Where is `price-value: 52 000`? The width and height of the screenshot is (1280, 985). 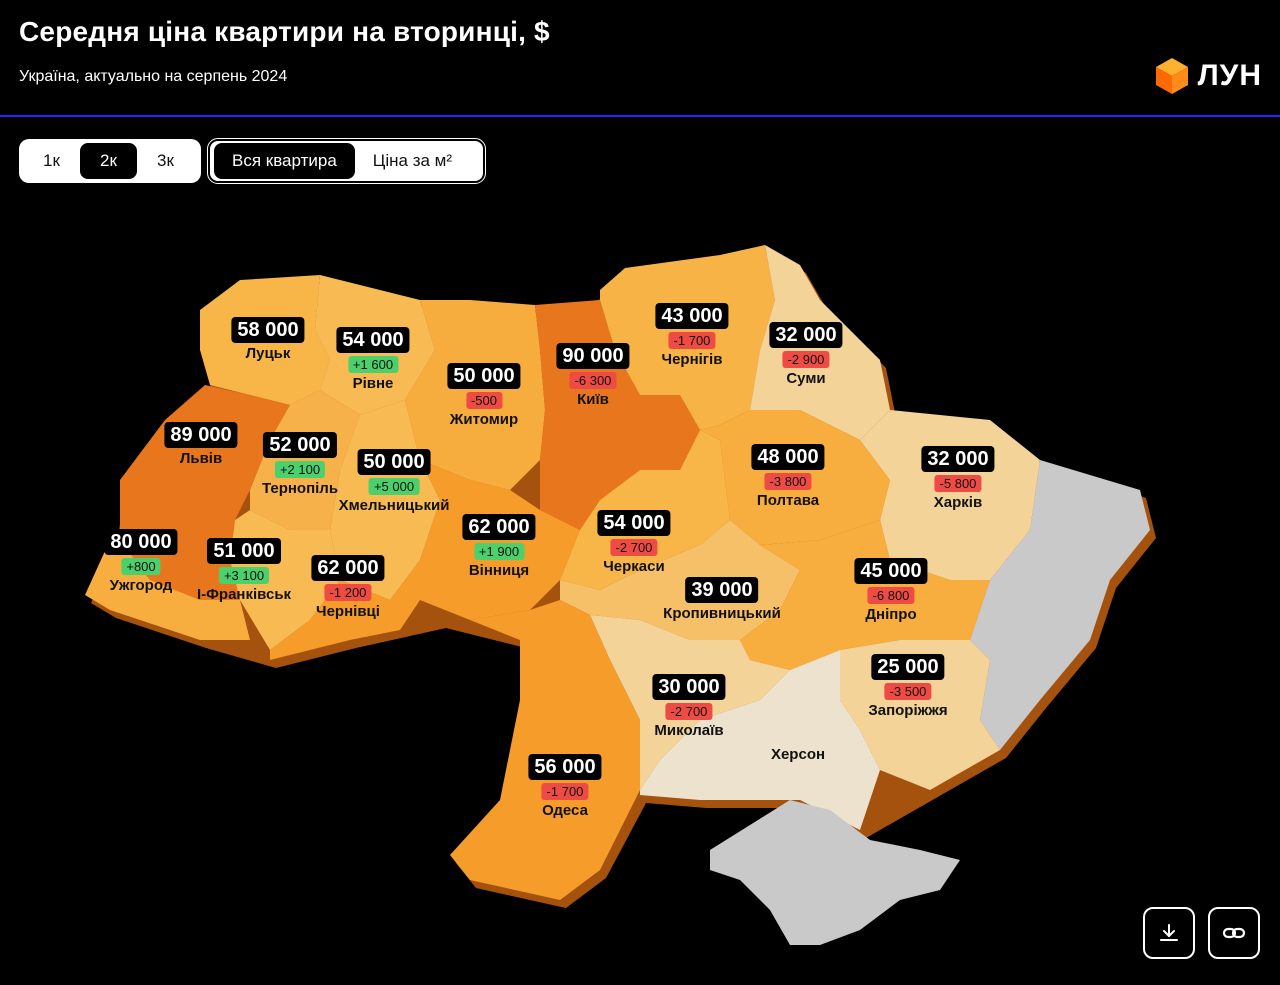
price-value: 52 000 is located at coordinates (300, 445).